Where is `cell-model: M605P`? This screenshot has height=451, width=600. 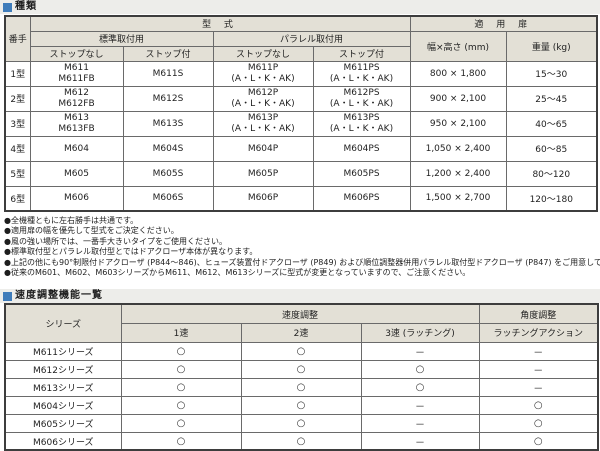
cell-model: M605P is located at coordinates (263, 173).